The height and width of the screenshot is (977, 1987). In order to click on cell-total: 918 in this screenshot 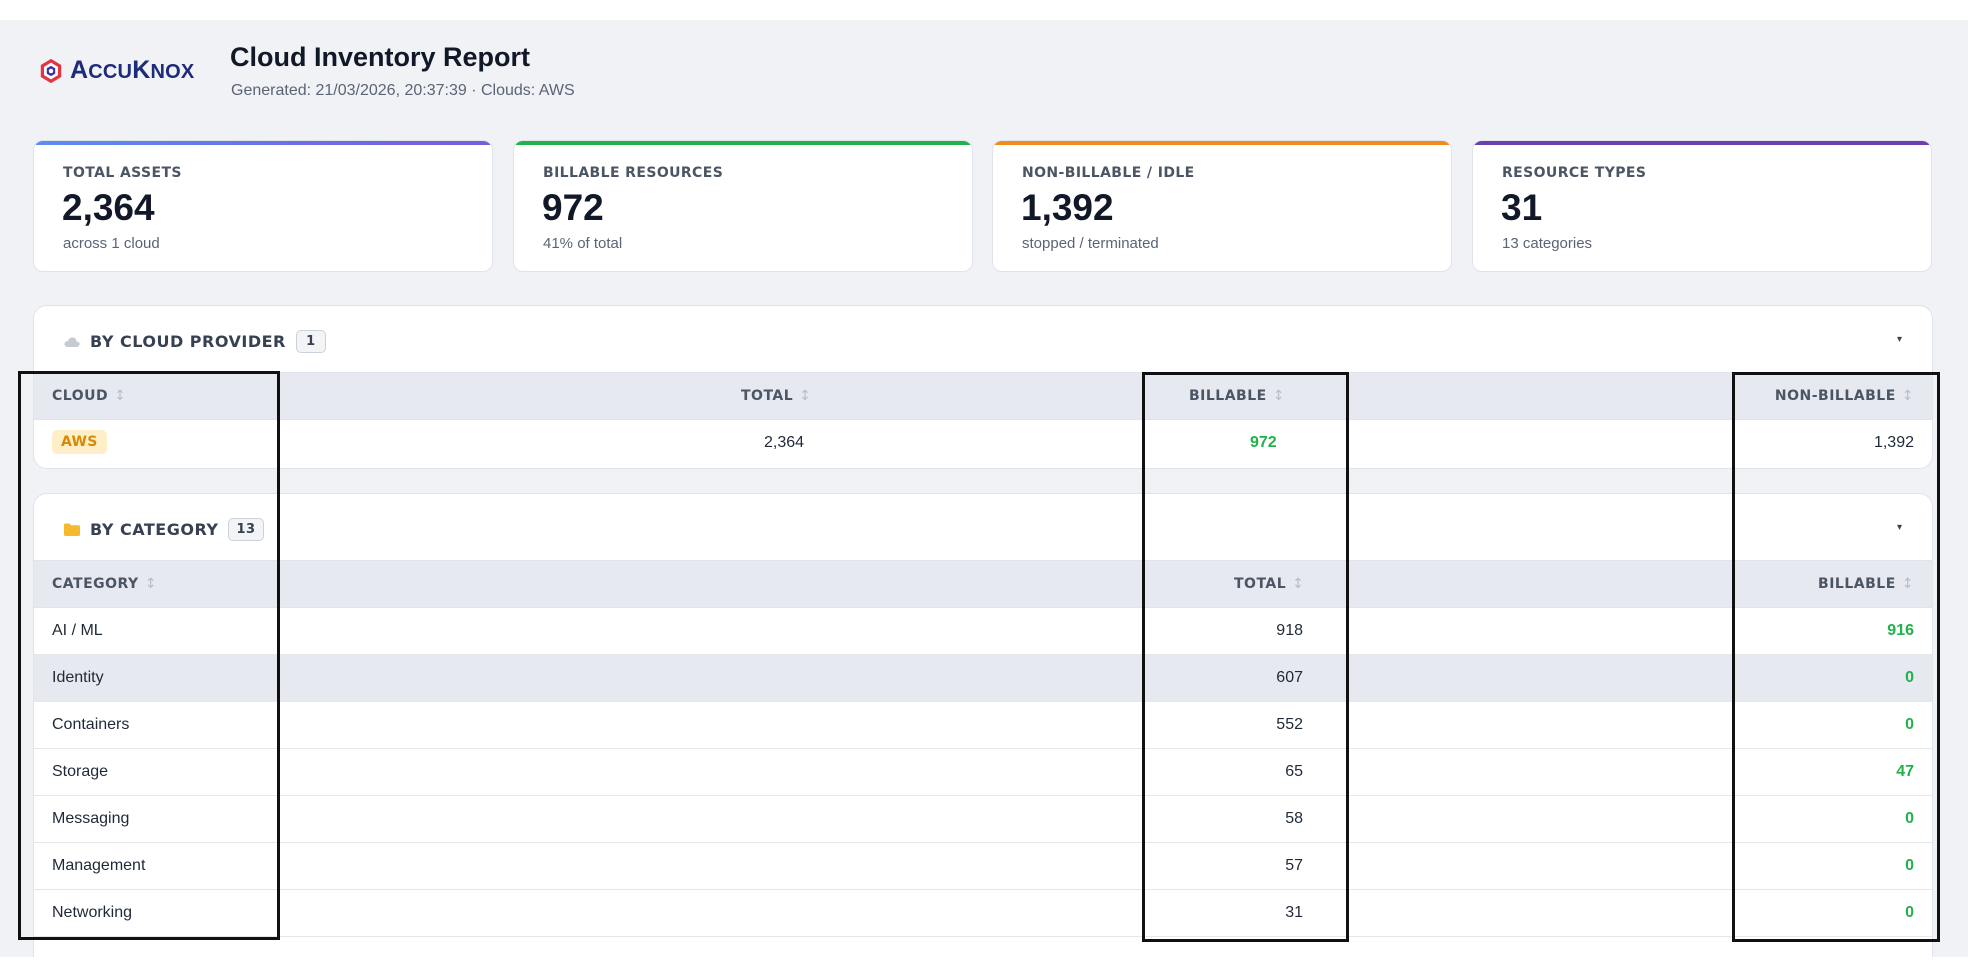, I will do `click(1289, 630)`.